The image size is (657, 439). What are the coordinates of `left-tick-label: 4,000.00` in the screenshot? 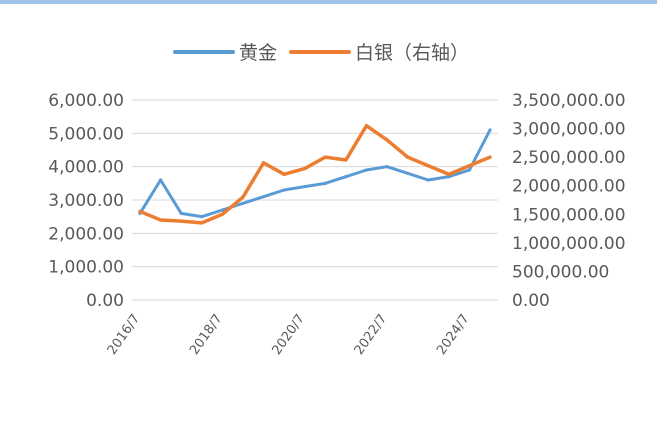 It's located at (86, 168).